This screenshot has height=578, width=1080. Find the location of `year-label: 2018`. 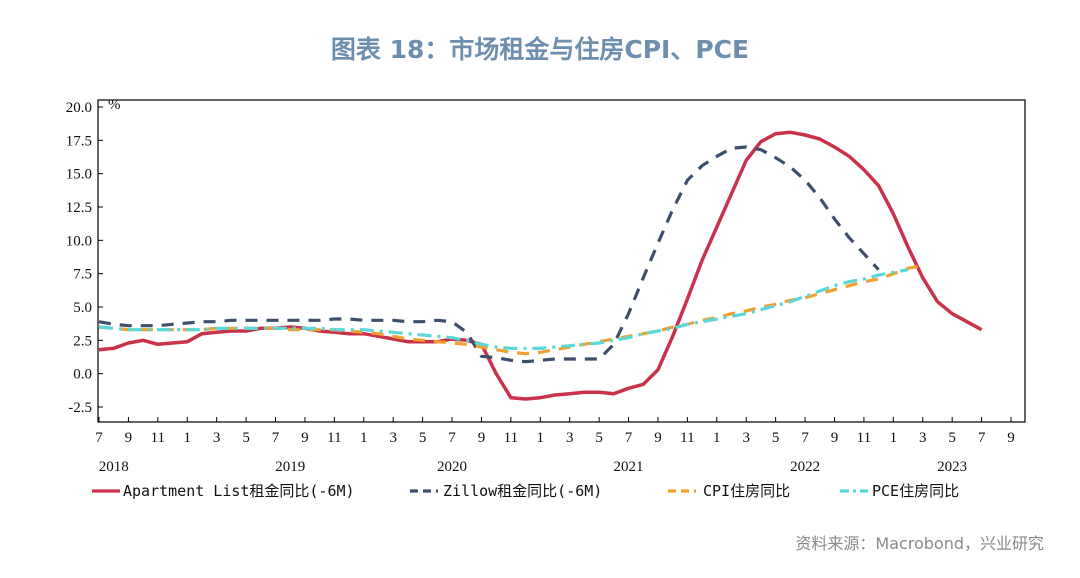

year-label: 2018 is located at coordinates (114, 467).